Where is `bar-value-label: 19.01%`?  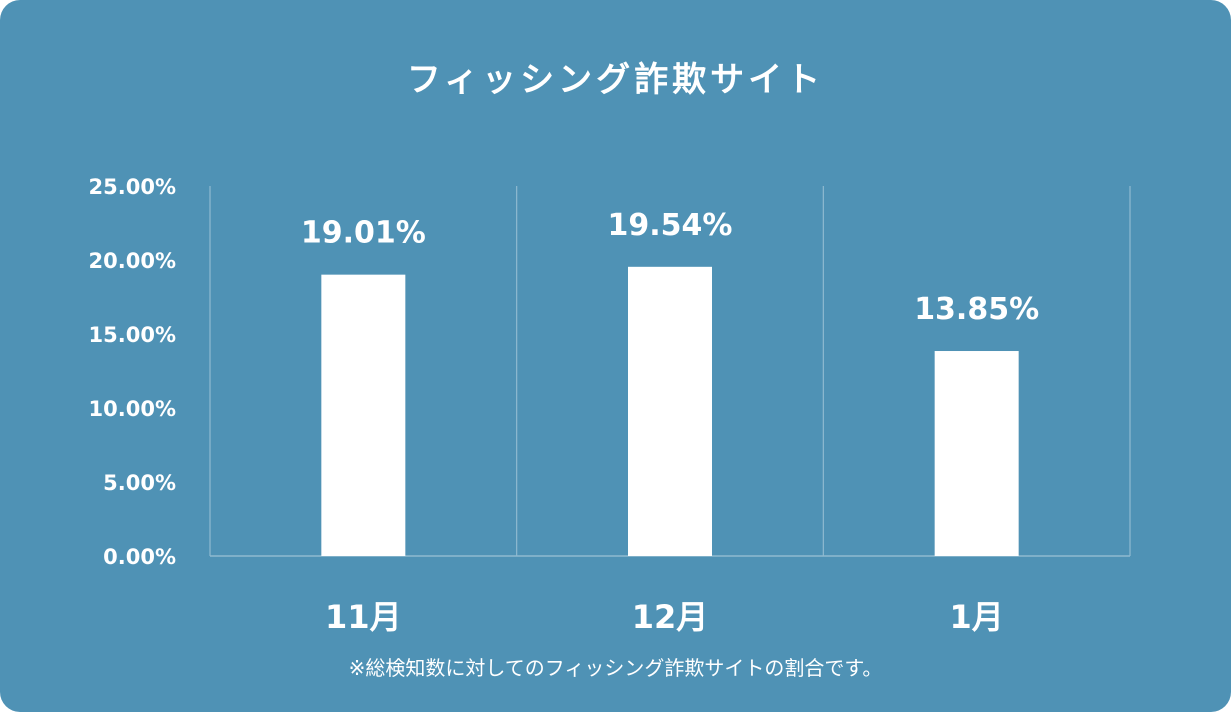
bar-value-label: 19.01% is located at coordinates (363, 233).